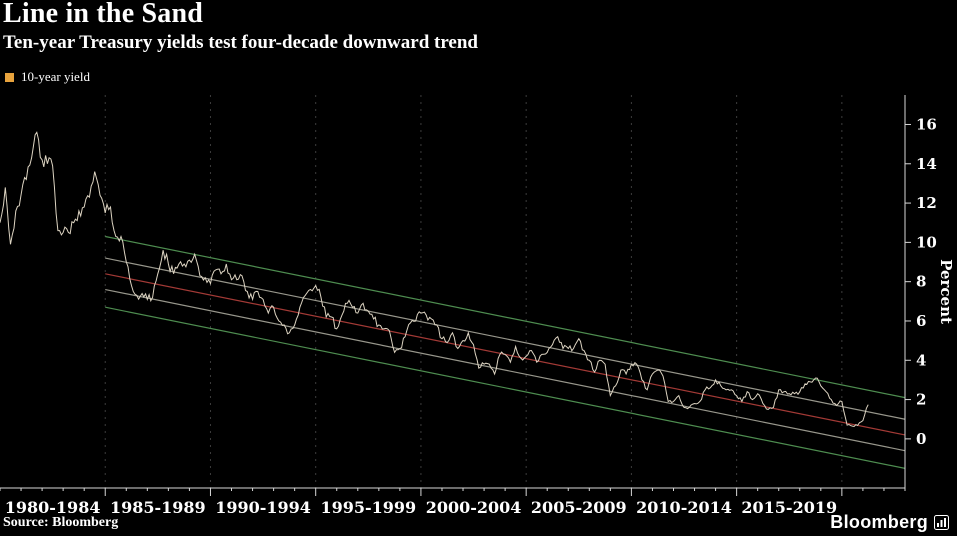 Image resolution: width=957 pixels, height=536 pixels. What do you see at coordinates (921, 400) in the screenshot?
I see `y-tick-label: 2` at bounding box center [921, 400].